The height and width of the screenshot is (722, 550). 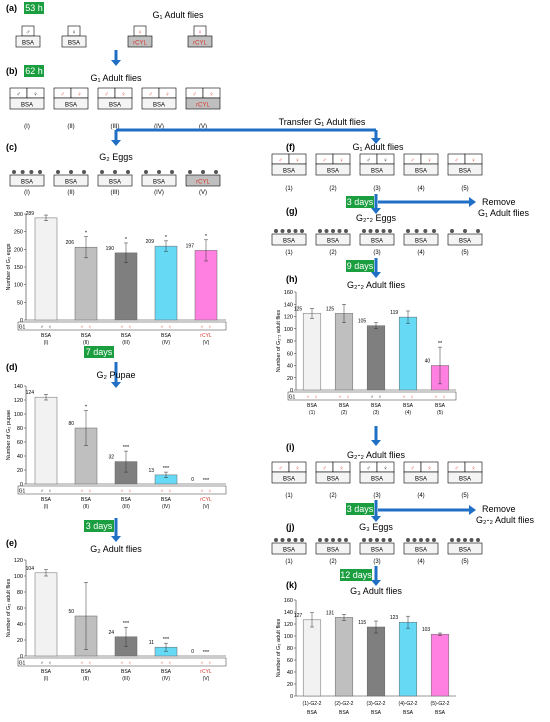 I want to click on panel-e-title: G₂ Adult flies, so click(x=116, y=549).